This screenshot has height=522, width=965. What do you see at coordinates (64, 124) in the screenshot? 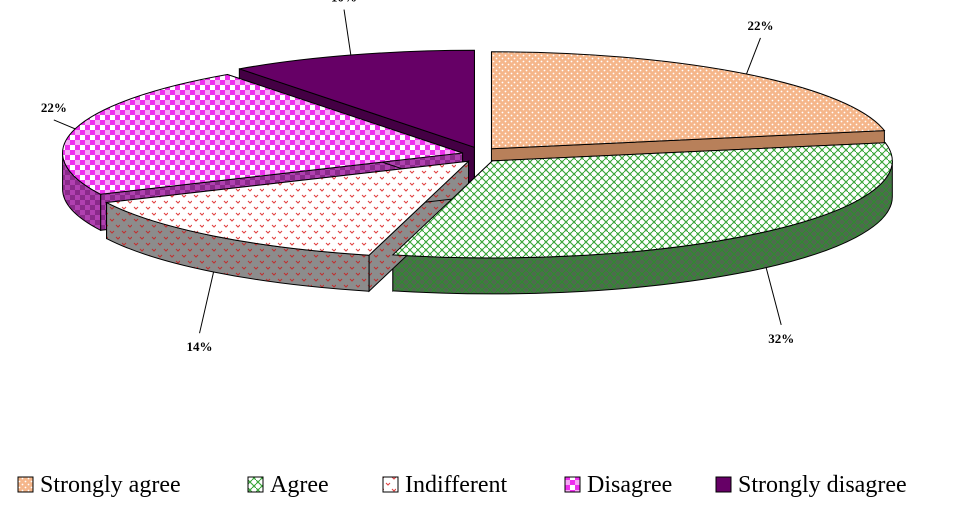
I see `leader-line-disagree` at bounding box center [64, 124].